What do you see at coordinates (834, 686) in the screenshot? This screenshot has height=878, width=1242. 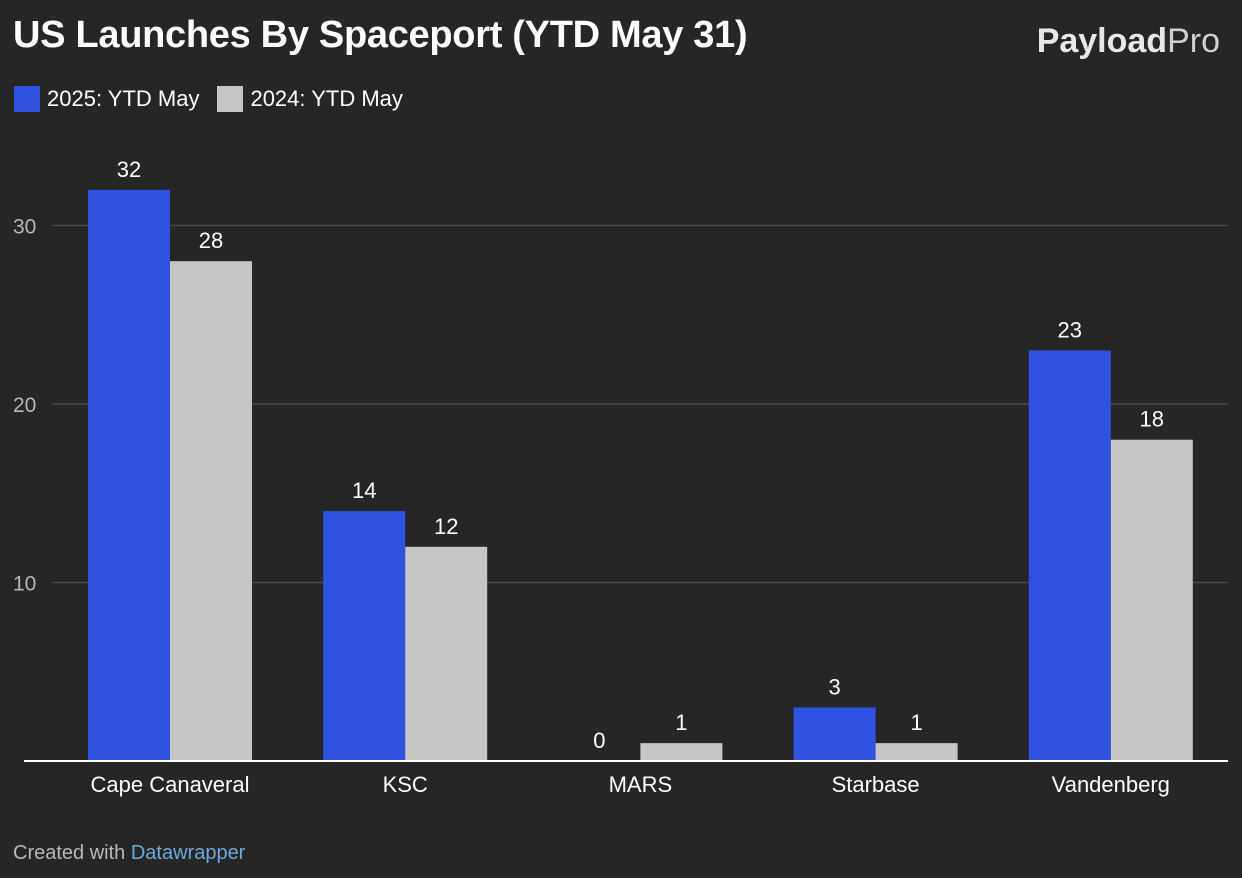 I see `data-label-3-0: 3` at bounding box center [834, 686].